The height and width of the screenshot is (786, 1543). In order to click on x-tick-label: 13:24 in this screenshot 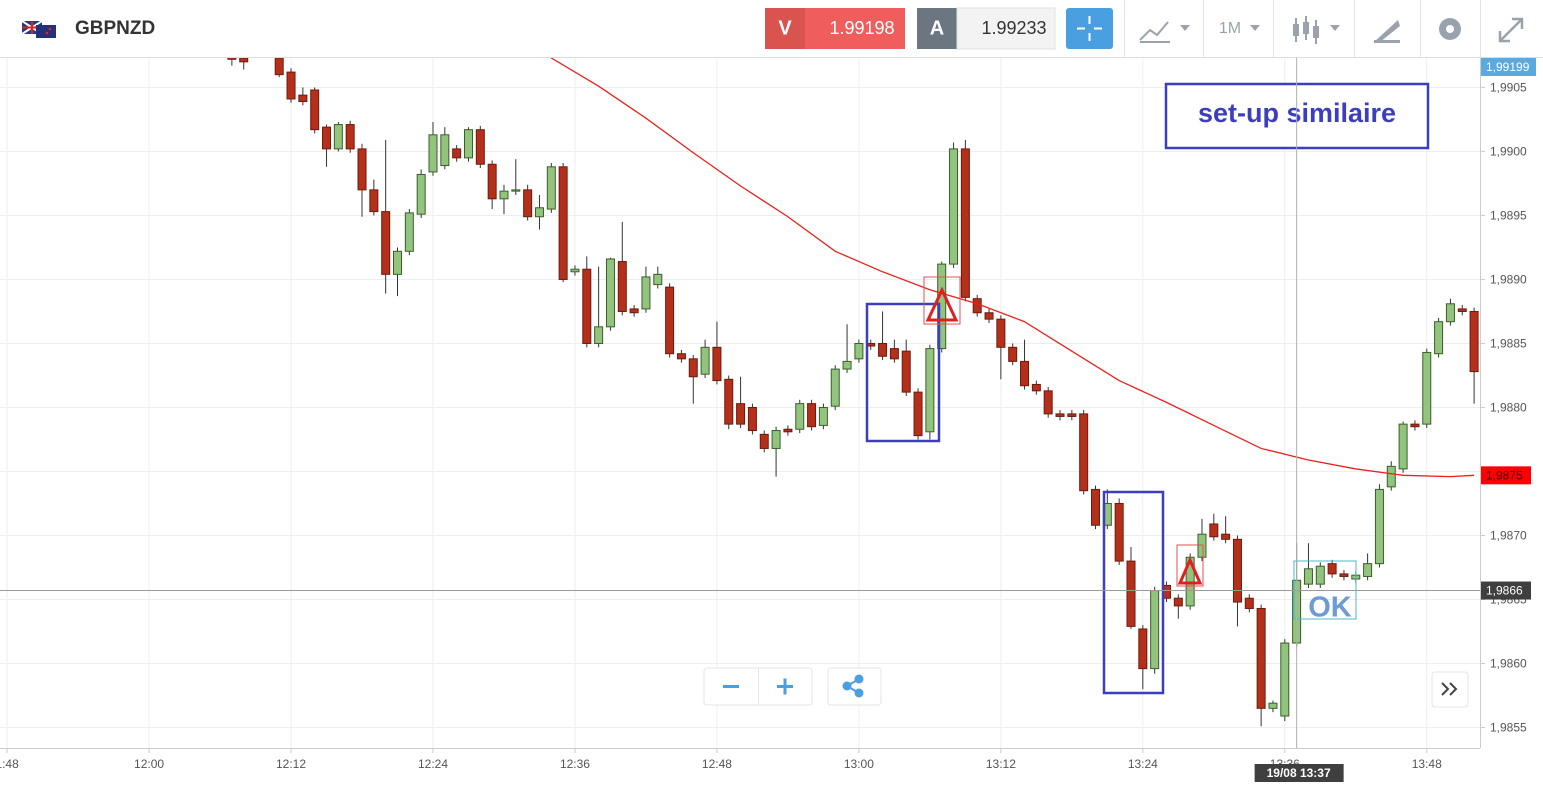, I will do `click(1143, 764)`.